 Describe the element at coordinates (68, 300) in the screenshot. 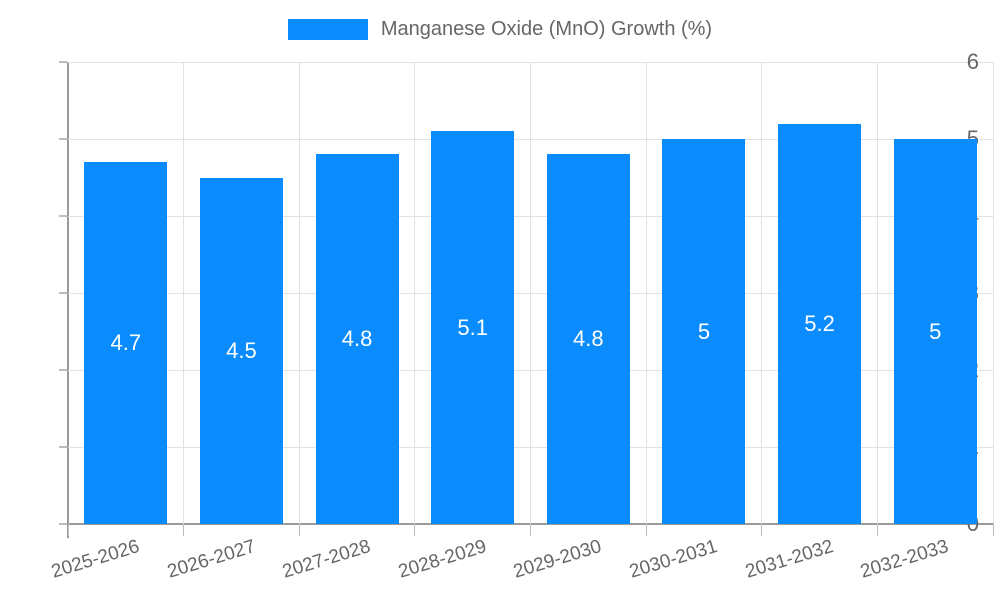

I see `y-axis-line` at that location.